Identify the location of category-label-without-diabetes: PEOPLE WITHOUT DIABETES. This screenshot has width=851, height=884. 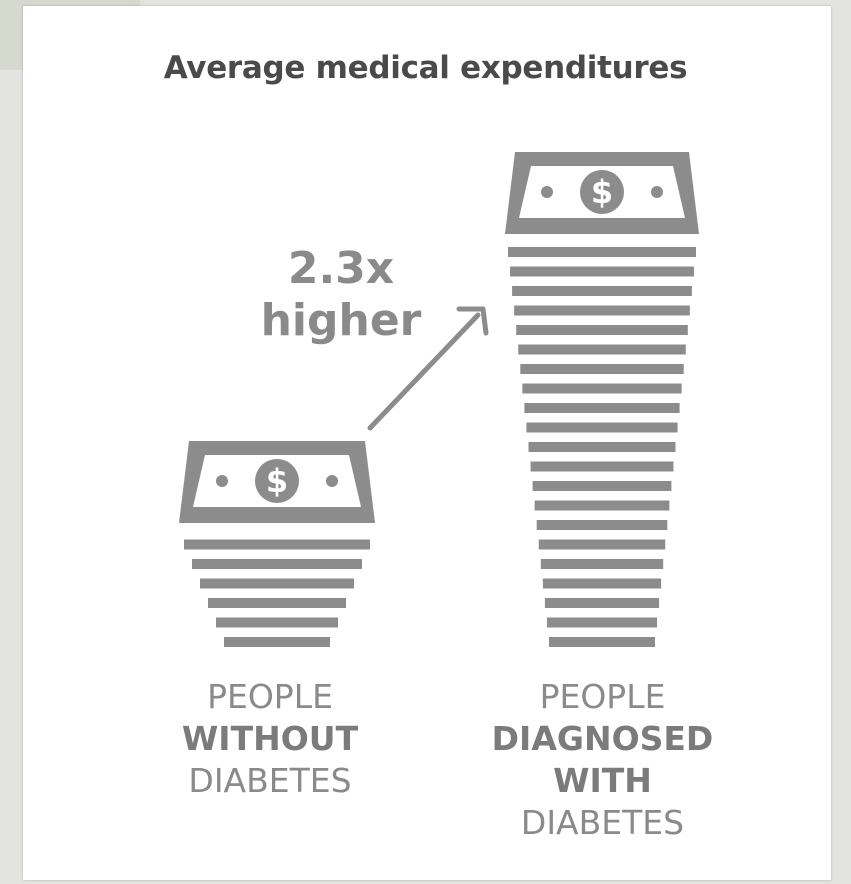
(270, 739).